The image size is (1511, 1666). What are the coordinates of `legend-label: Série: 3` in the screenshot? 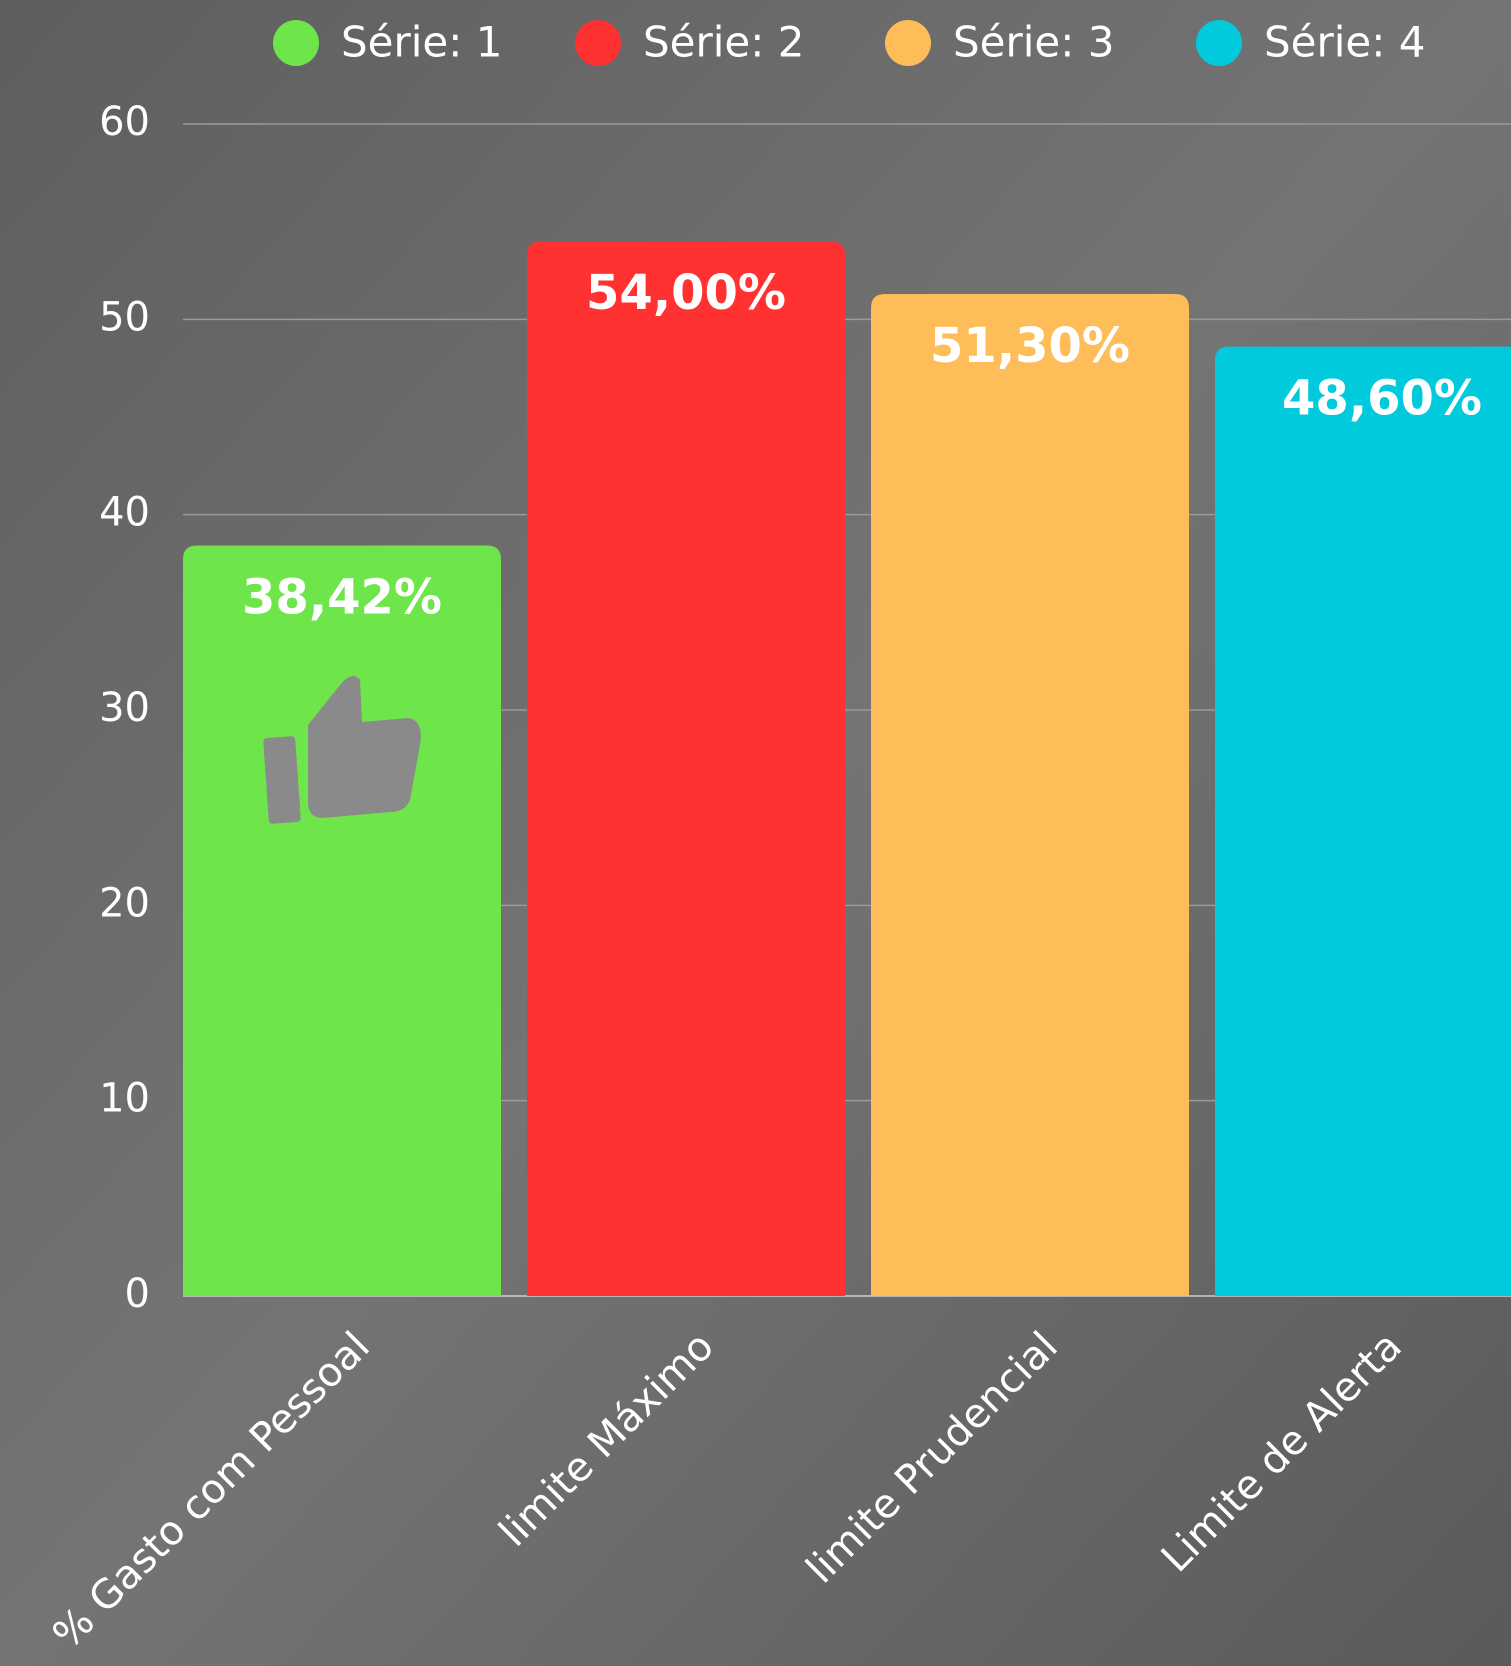 It's located at (1034, 42).